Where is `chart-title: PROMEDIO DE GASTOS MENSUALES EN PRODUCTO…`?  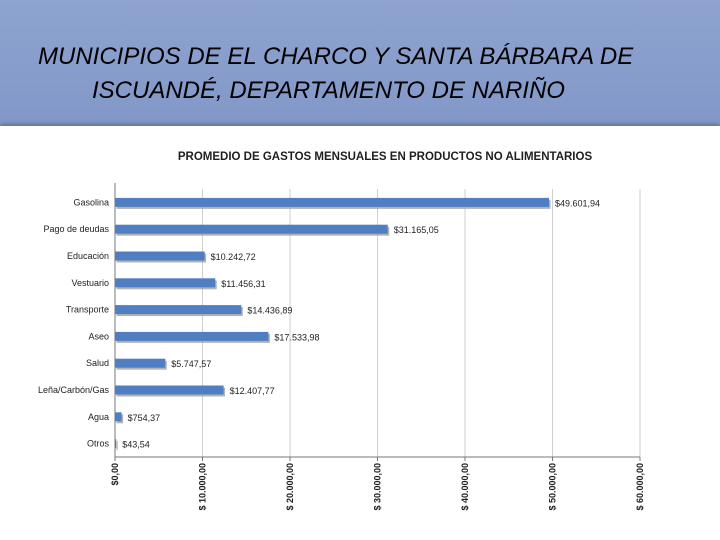 chart-title: PROMEDIO DE GASTOS MENSUALES EN PRODUCTO… is located at coordinates (385, 157).